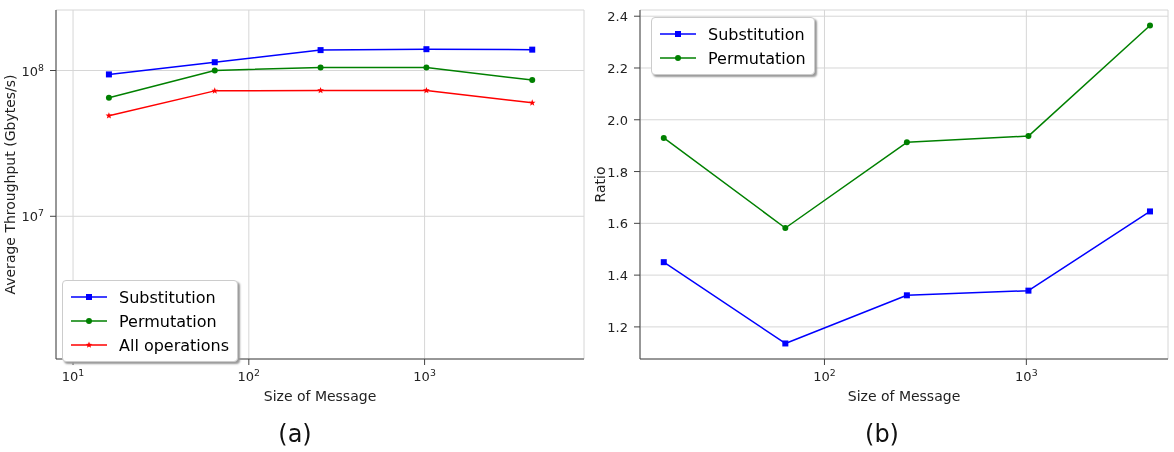 Image resolution: width=1174 pixels, height=452 pixels. What do you see at coordinates (617, 224) in the screenshot?
I see `y-tick-label: 1.6` at bounding box center [617, 224].